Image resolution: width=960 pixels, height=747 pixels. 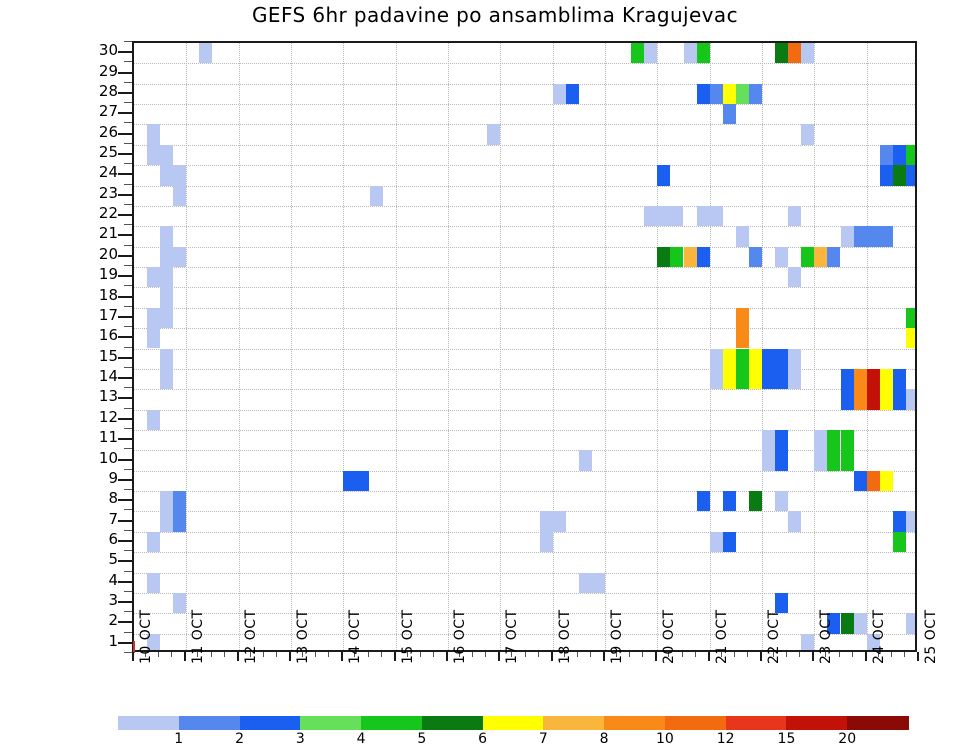 What do you see at coordinates (931, 636) in the screenshot?
I see `x-axis-tick-label: 25 OCT` at bounding box center [931, 636].